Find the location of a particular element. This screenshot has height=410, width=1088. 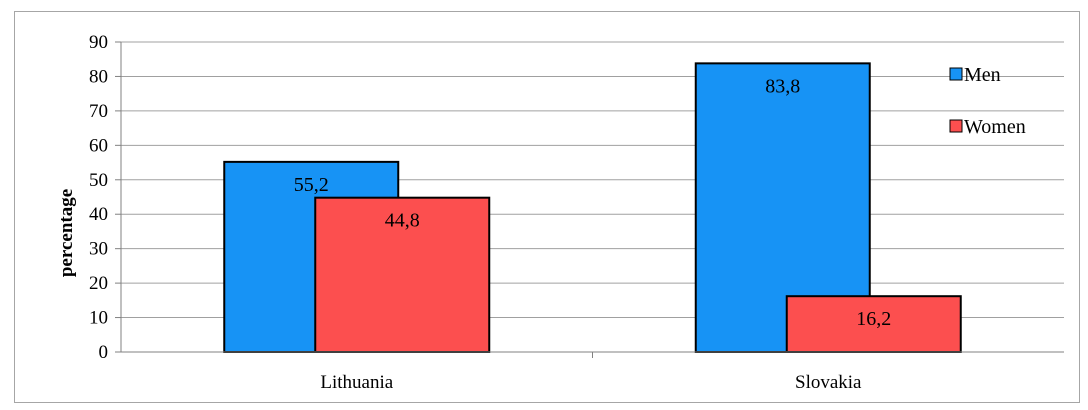

data-label: 44,8 is located at coordinates (402, 221).